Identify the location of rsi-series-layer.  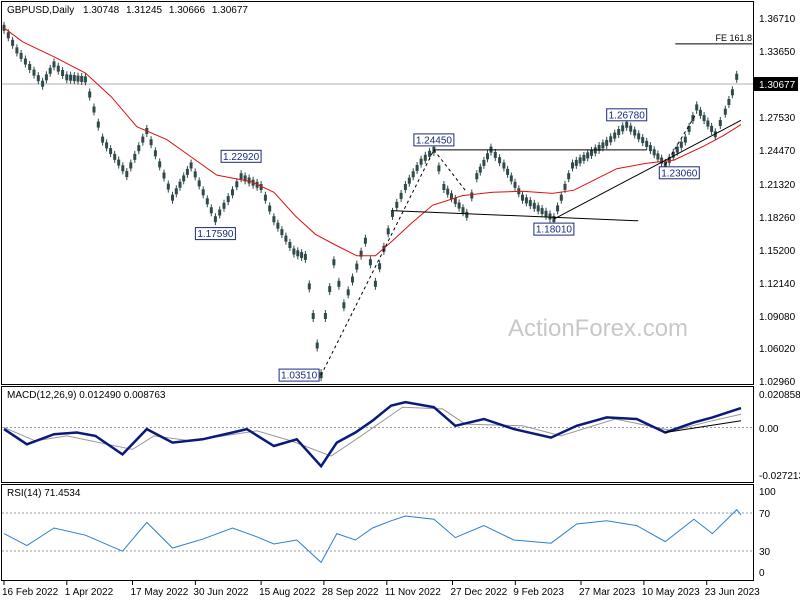
(372, 536).